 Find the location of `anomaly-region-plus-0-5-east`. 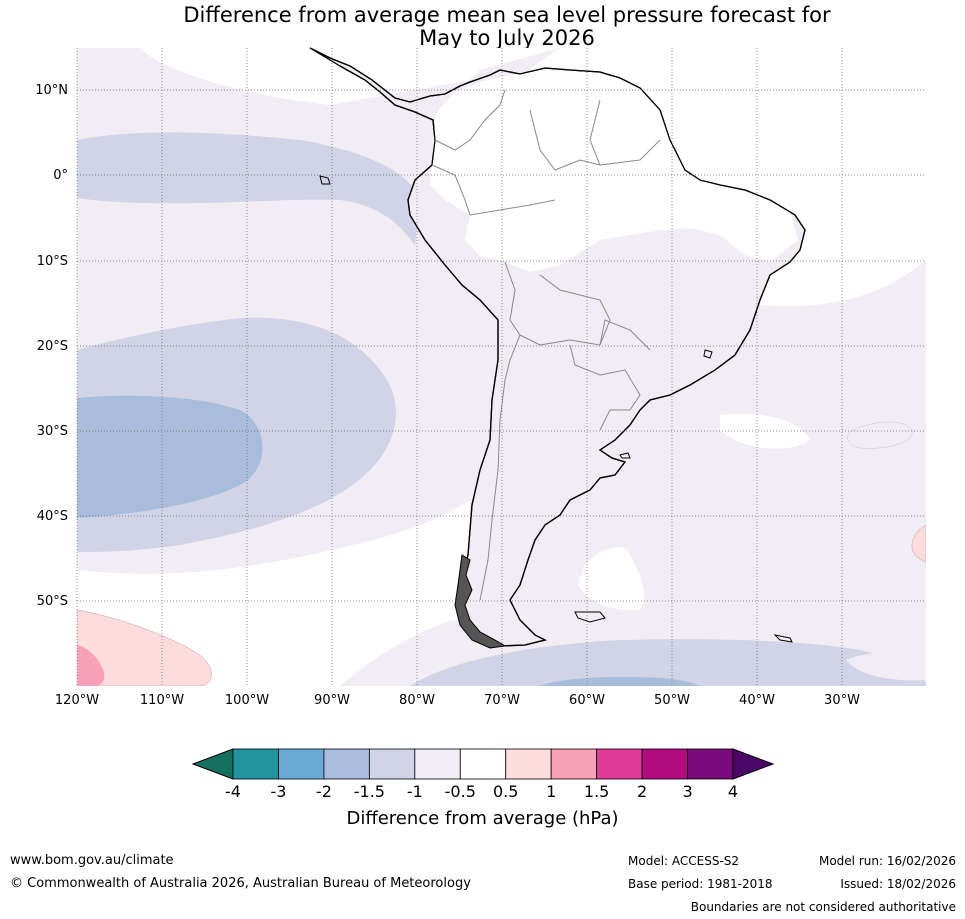

anomaly-region-plus-0-5-east is located at coordinates (918, 543).